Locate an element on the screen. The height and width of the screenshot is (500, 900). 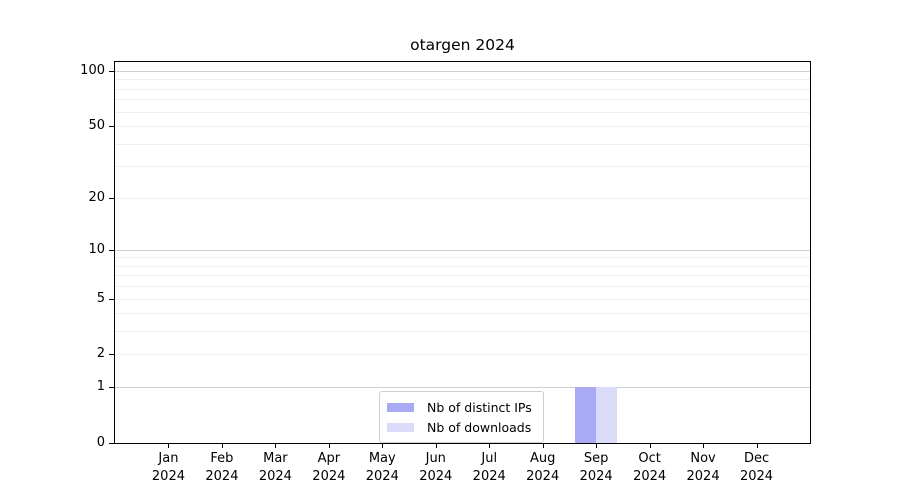
legend-label: Nb of distinct IPs is located at coordinates (479, 407).